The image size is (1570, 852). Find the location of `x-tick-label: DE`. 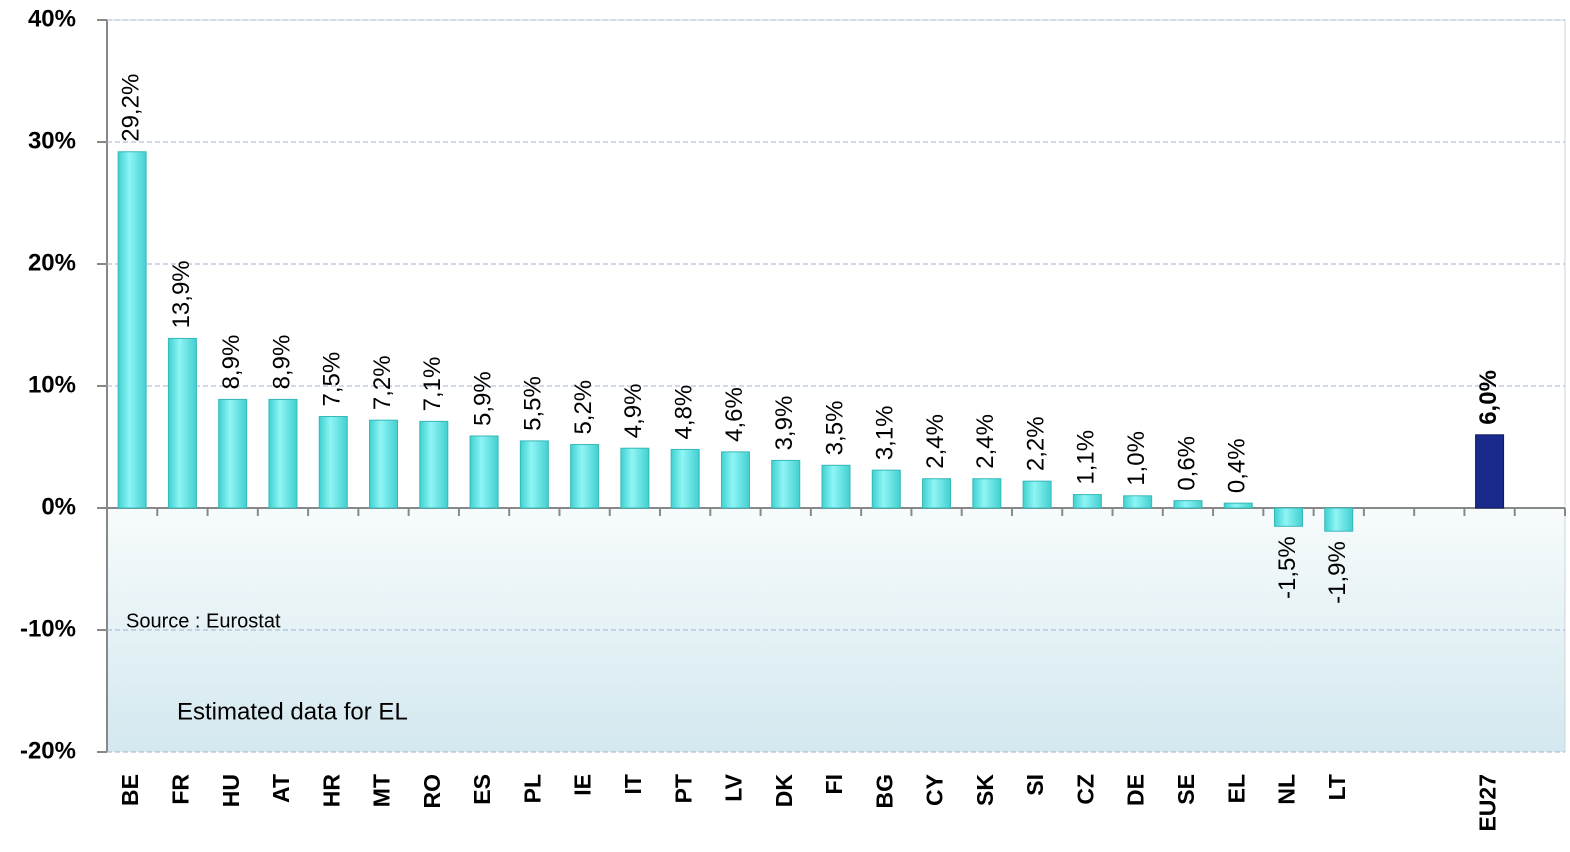

x-tick-label: DE is located at coordinates (1136, 790).